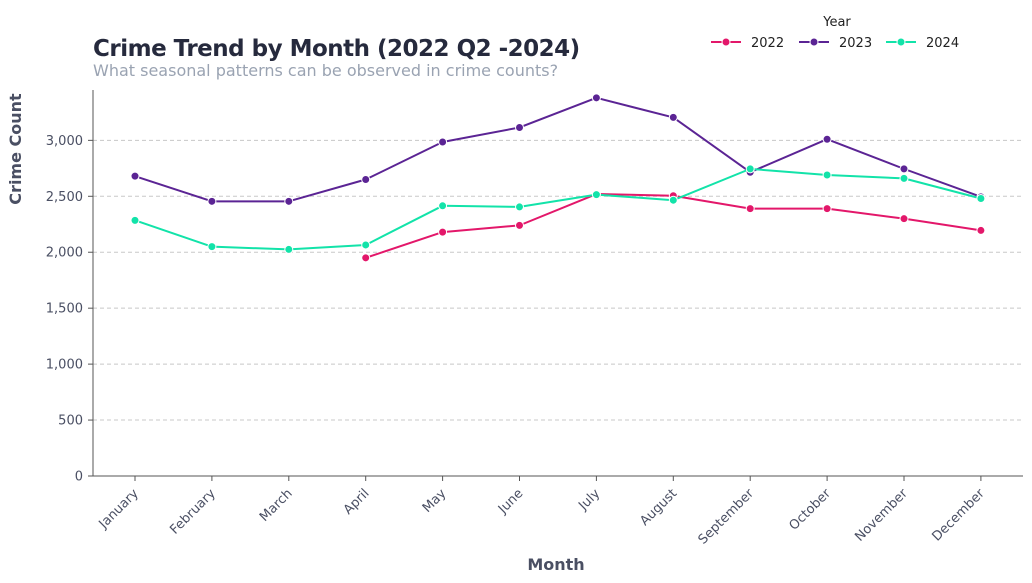 Image resolution: width=1032 pixels, height=583 pixels. What do you see at coordinates (64, 365) in the screenshot?
I see `y-tick-label: 1,000` at bounding box center [64, 365].